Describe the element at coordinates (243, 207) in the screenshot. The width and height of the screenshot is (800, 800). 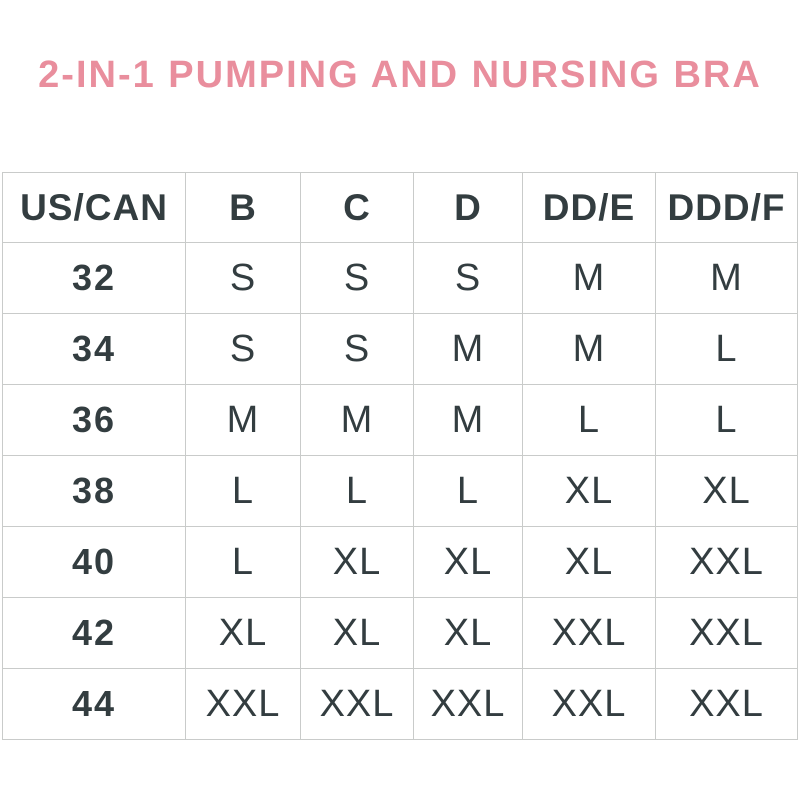
I see `column-header-b: B` at that location.